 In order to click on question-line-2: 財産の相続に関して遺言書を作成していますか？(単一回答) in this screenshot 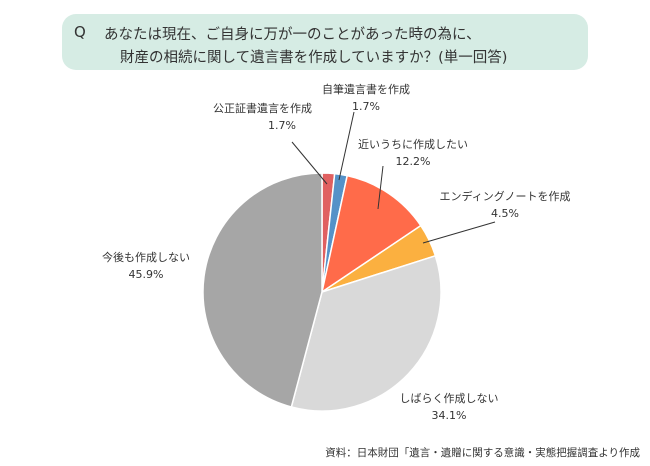, I will do `click(314, 58)`.